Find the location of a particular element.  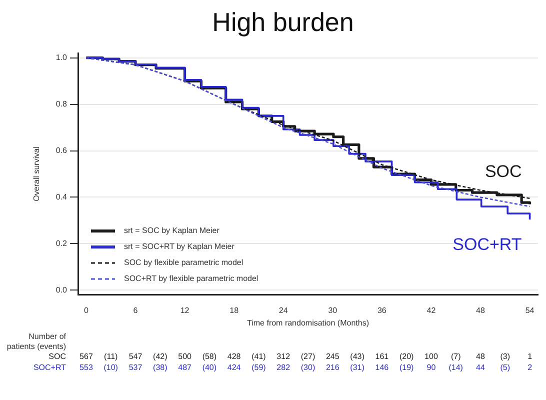

x-tick-label: 36 is located at coordinates (382, 310).